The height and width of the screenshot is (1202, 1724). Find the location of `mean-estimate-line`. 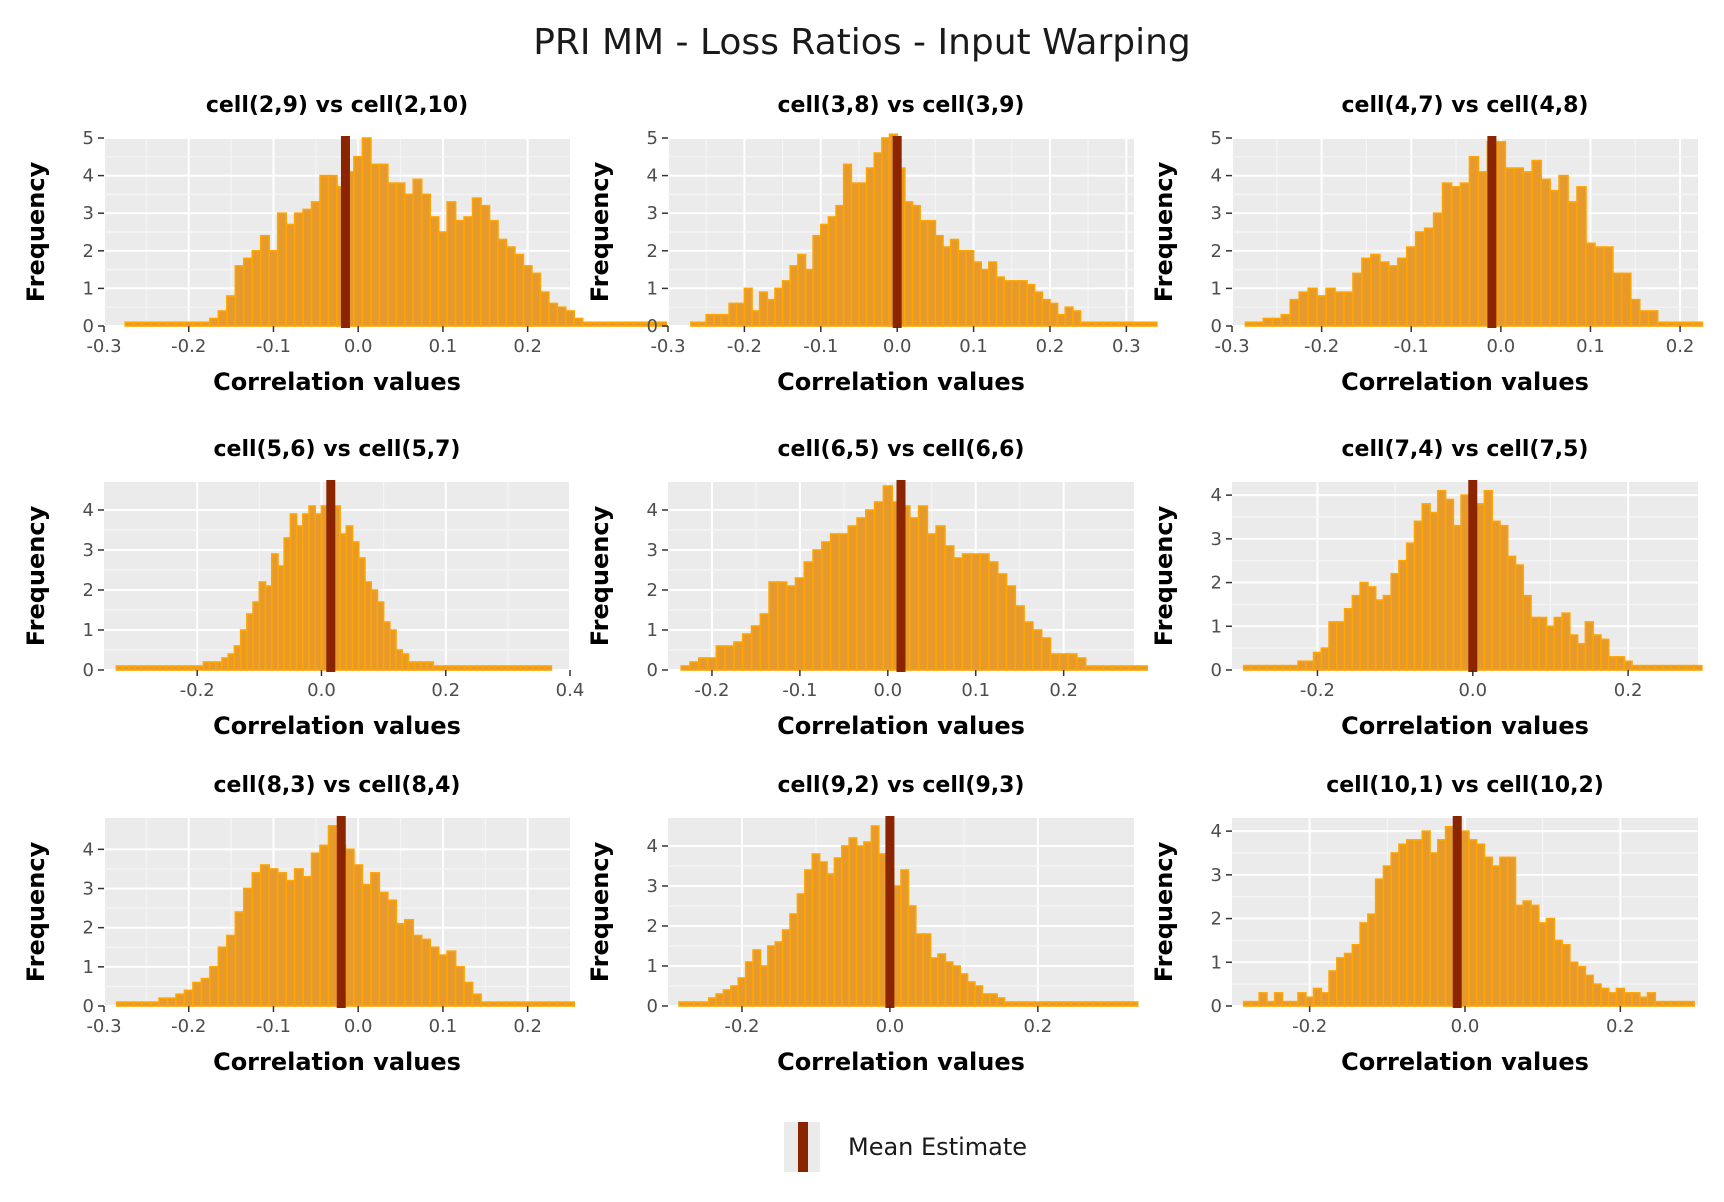

mean-estimate-line is located at coordinates (890, 912).